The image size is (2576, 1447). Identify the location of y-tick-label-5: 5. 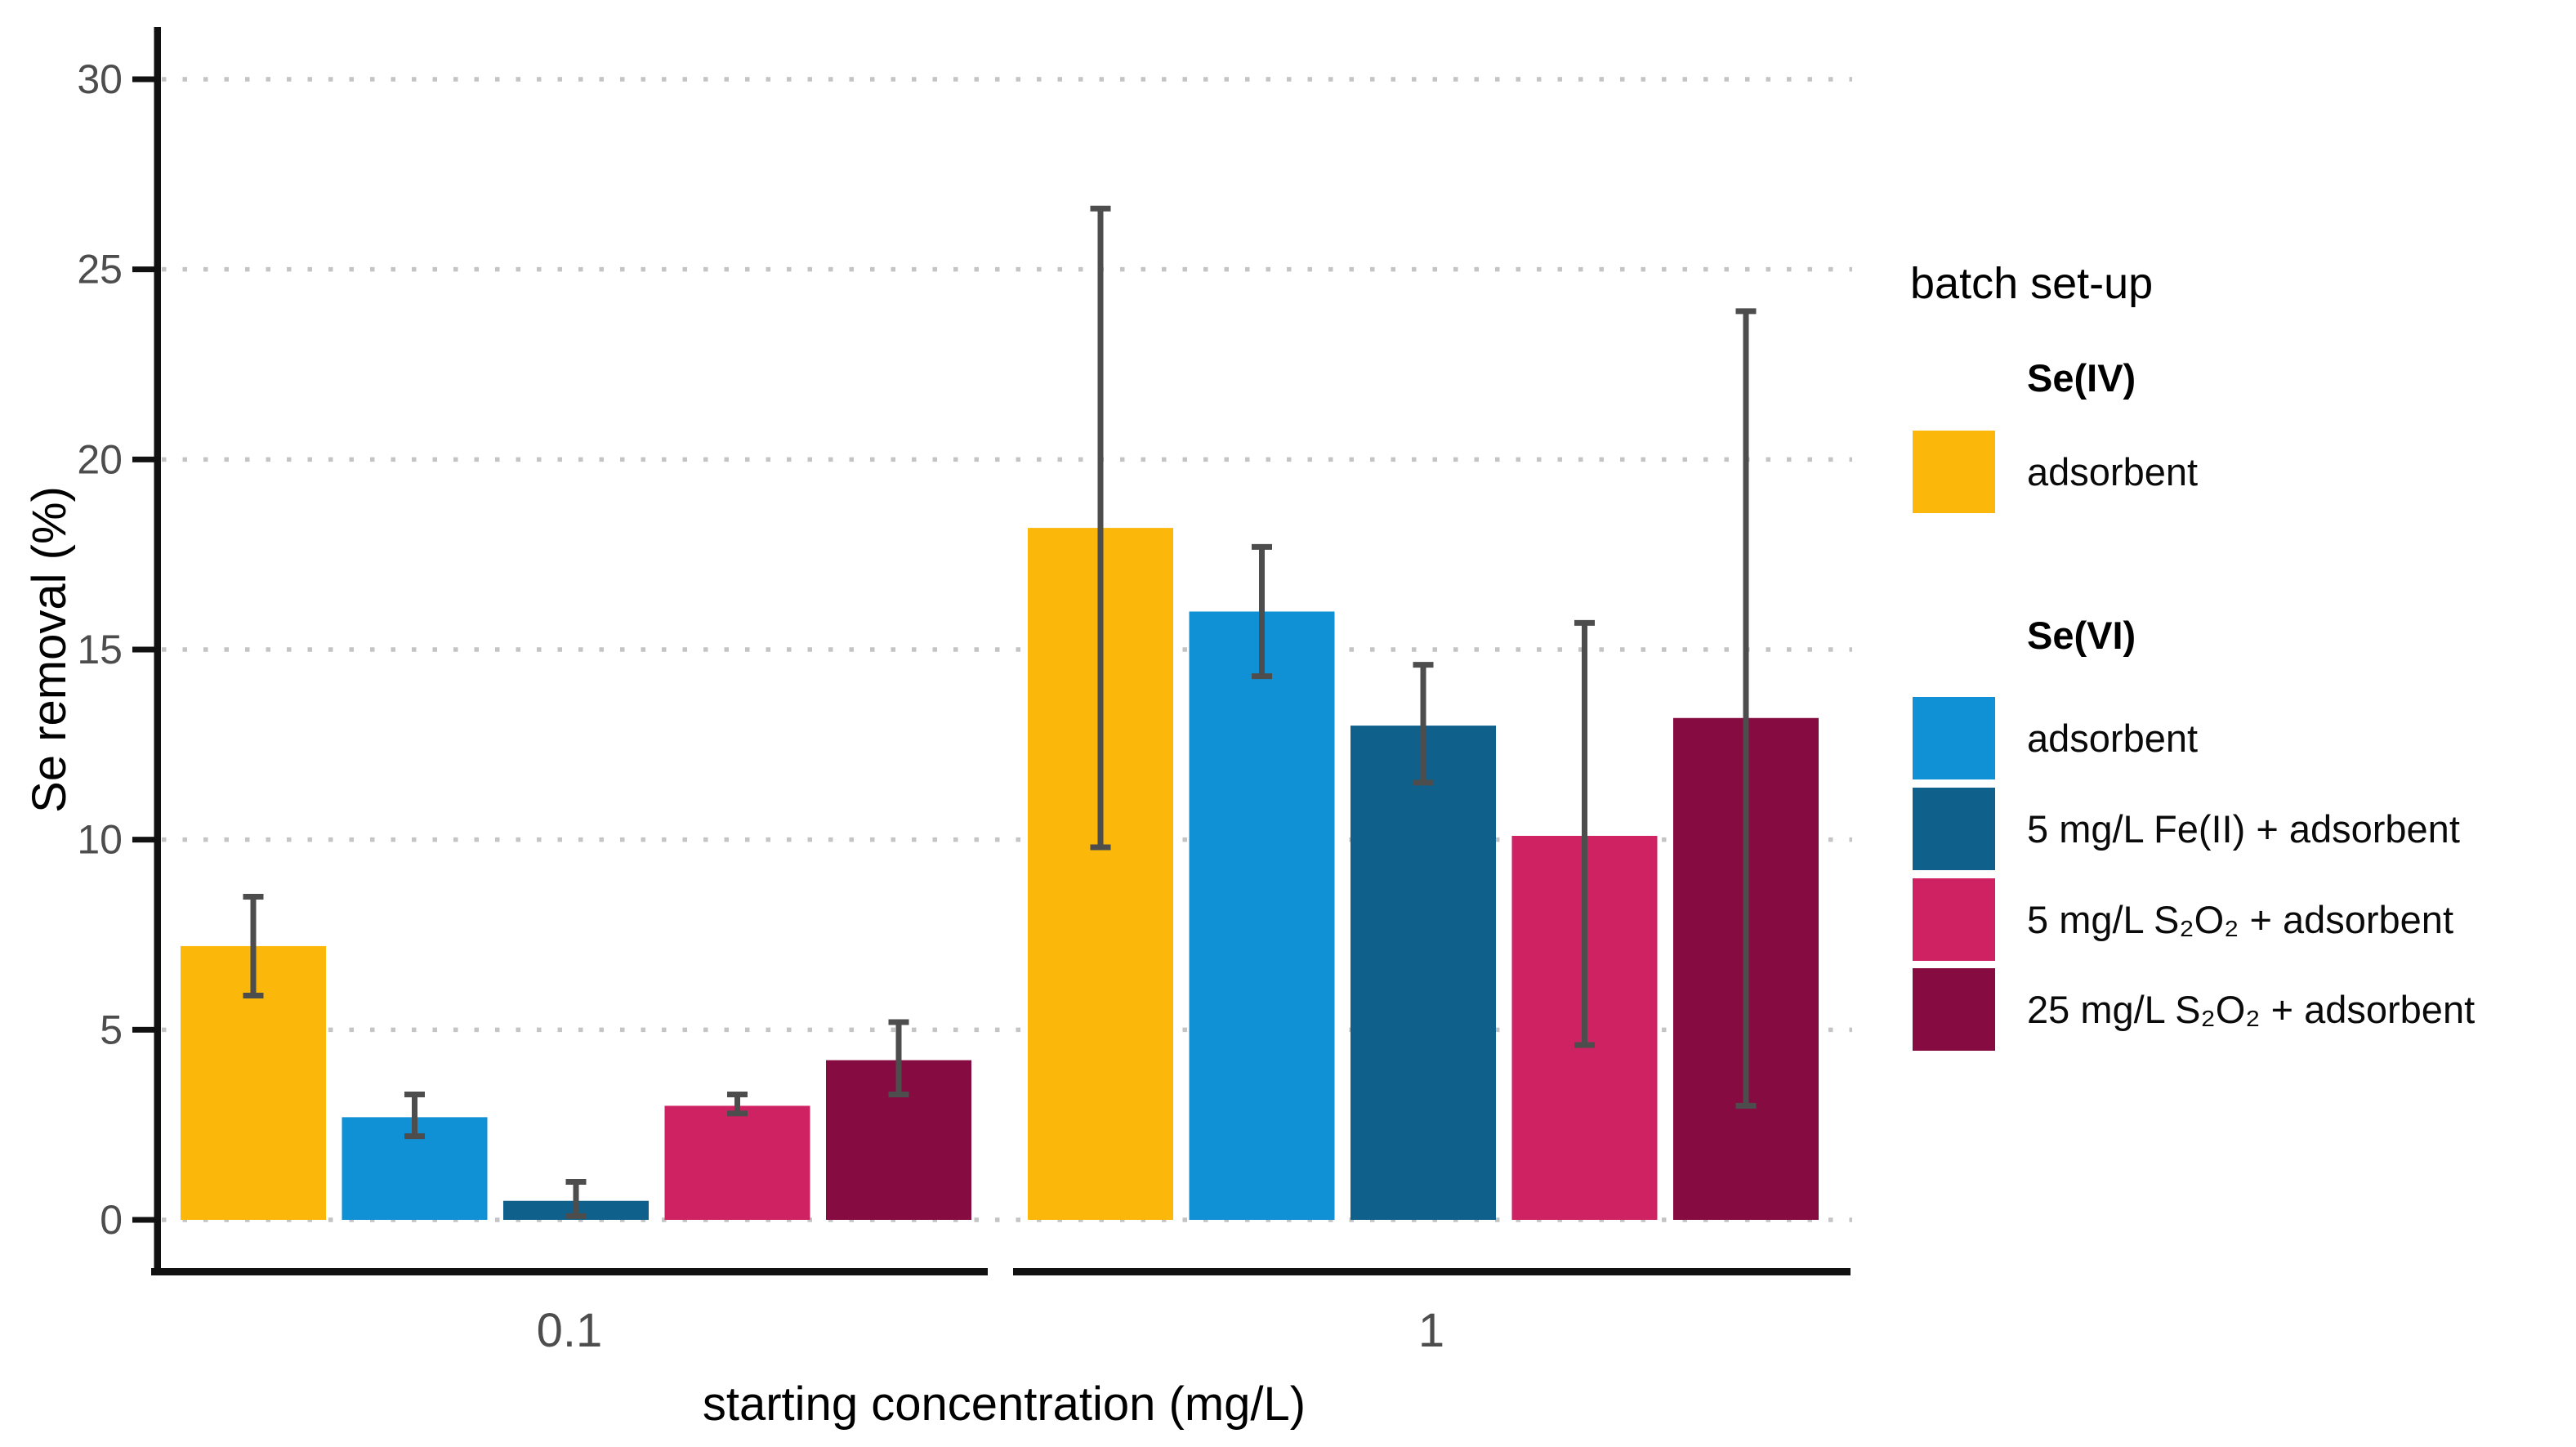
(112, 1029).